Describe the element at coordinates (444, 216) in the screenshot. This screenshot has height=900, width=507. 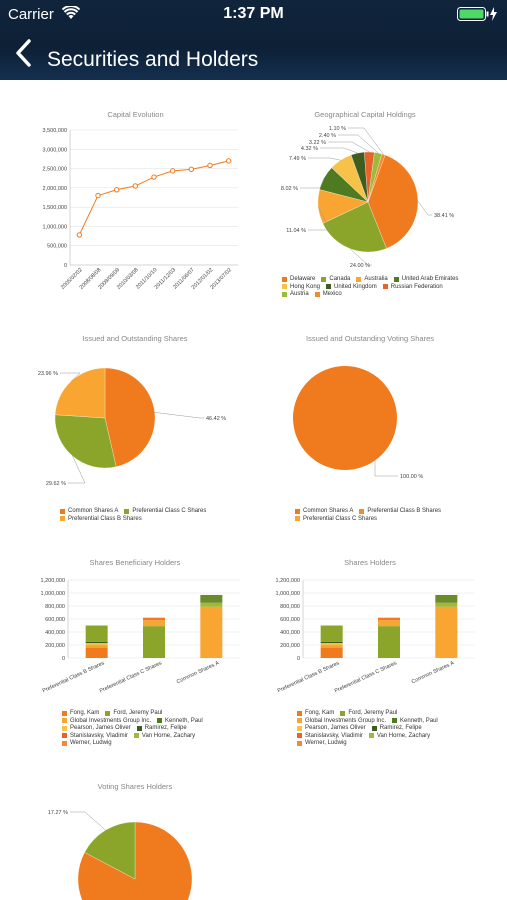
I see `pie-label: 38.41 %` at that location.